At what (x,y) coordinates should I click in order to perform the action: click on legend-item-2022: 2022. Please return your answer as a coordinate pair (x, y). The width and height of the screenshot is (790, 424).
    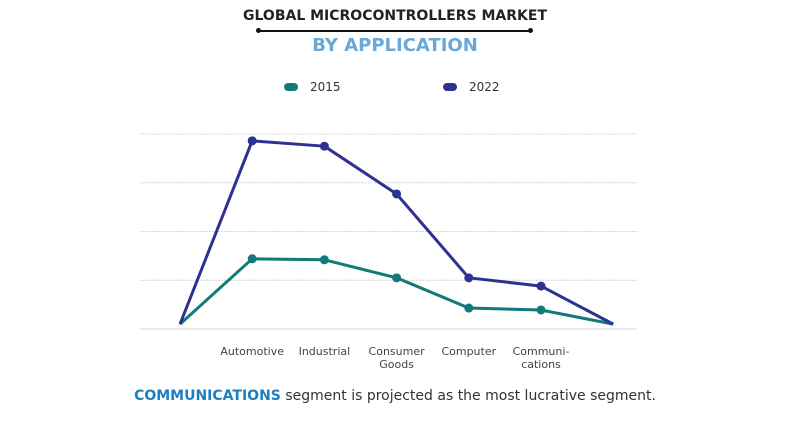
    Looking at the image, I should click on (471, 87).